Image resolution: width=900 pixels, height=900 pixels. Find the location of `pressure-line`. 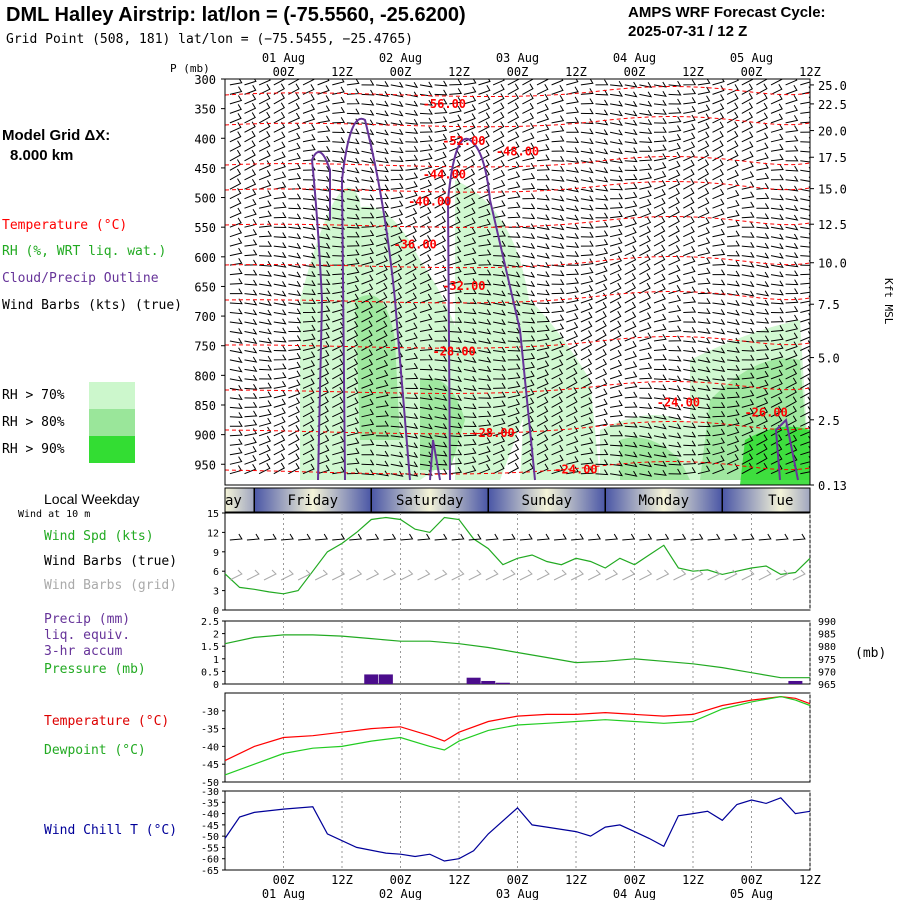

pressure-line is located at coordinates (517, 656).